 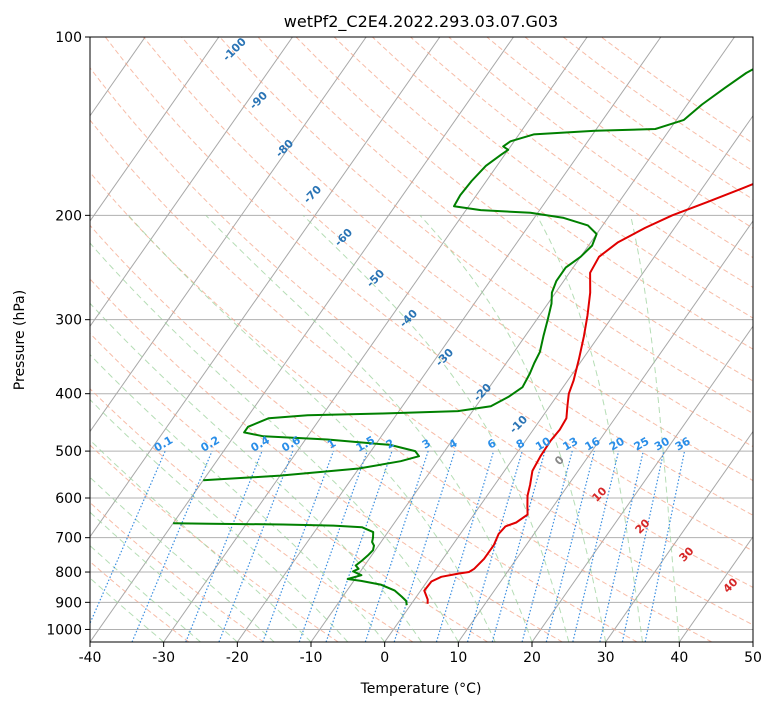 What do you see at coordinates (458, 658) in the screenshot?
I see `x-tick-label: 10` at bounding box center [458, 658].